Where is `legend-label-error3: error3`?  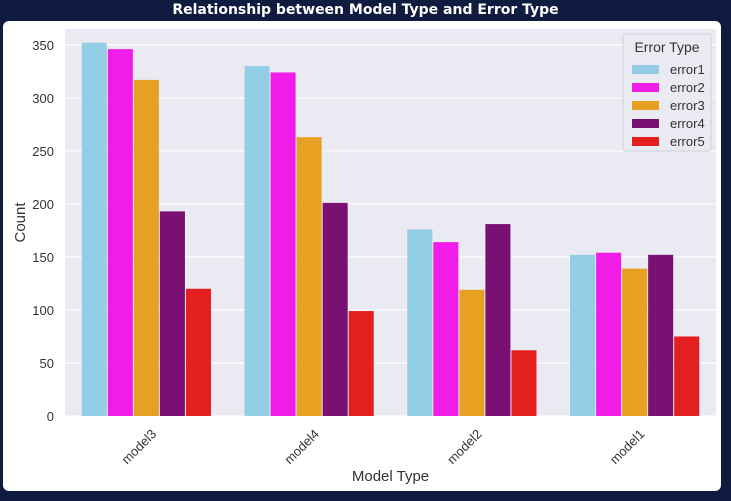 legend-label-error3: error3 is located at coordinates (687, 105).